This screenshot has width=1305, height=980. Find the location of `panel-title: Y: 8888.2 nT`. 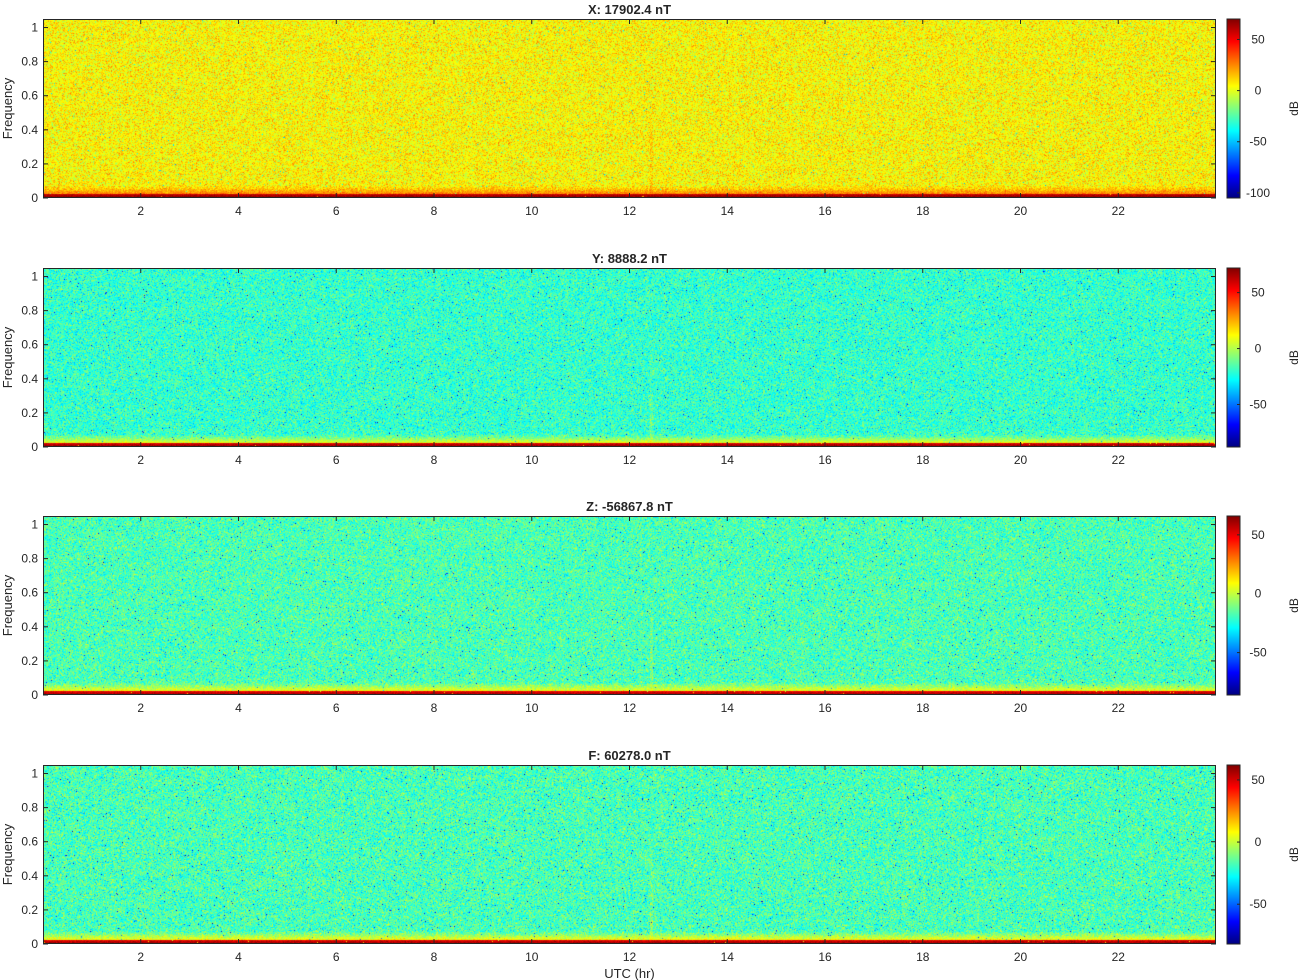

panel-title: Y: 8888.2 nT is located at coordinates (629, 258).